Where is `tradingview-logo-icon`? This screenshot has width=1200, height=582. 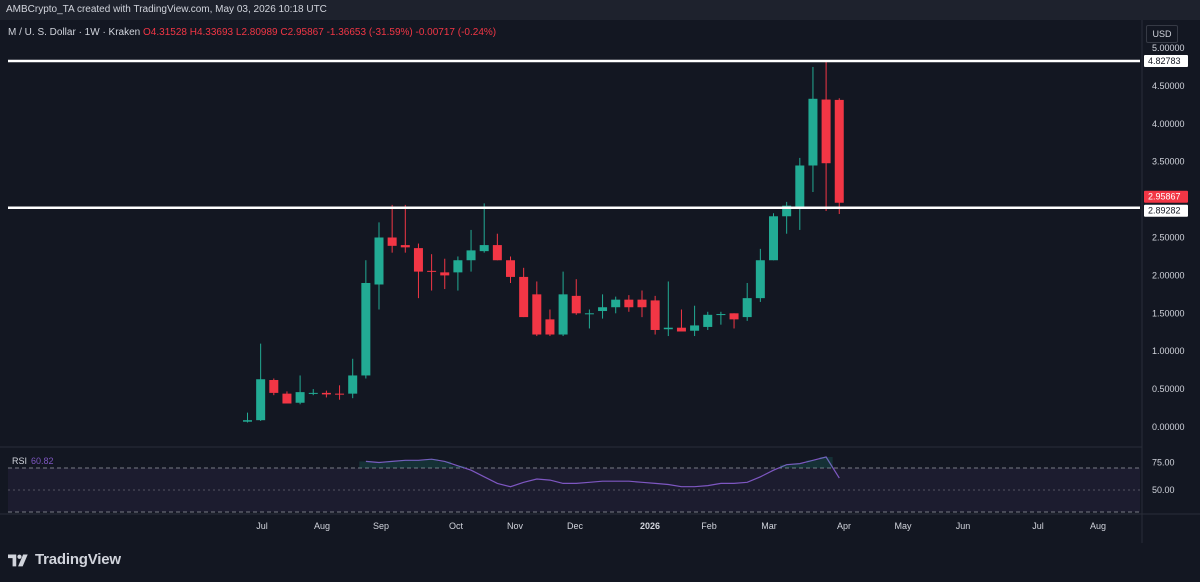
tradingview-logo-icon is located at coordinates (18, 560).